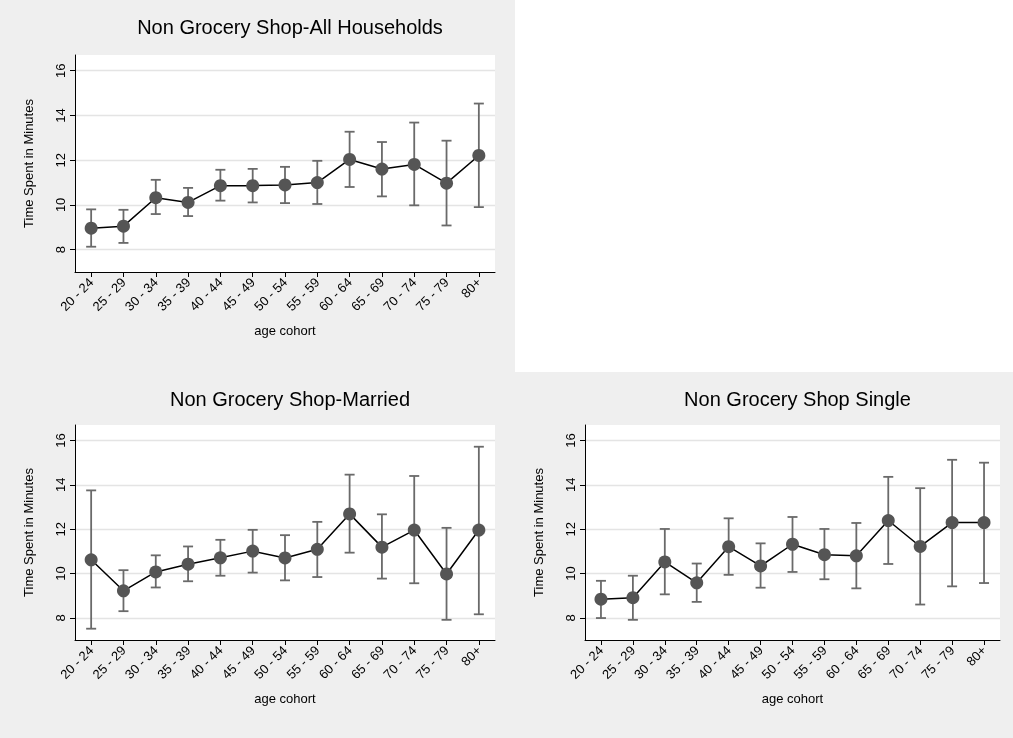 Image resolution: width=1013 pixels, height=738 pixels. What do you see at coordinates (797, 399) in the screenshot?
I see `chart-title: Non Grocery Shop Single` at bounding box center [797, 399].